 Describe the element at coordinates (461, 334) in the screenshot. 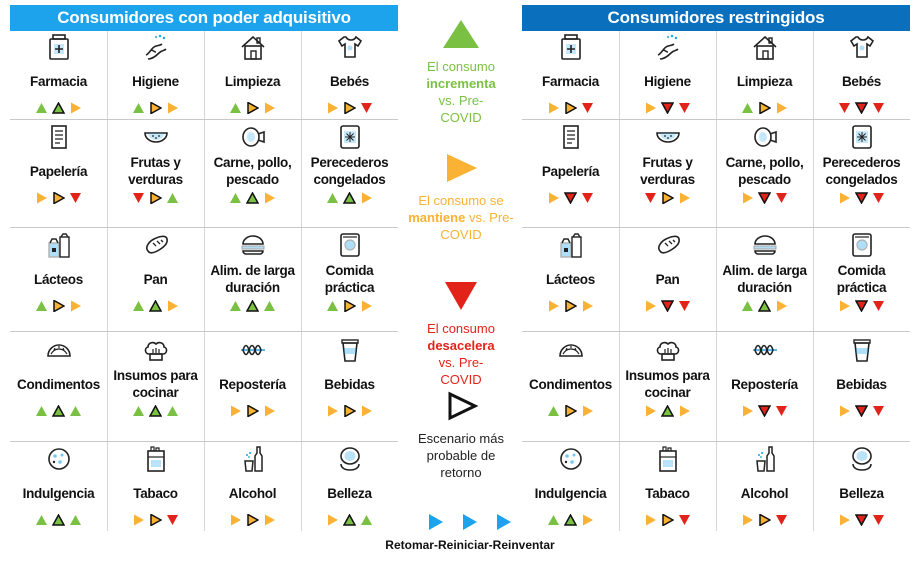

I see `legend-decrease: El consumo desacelera vs. Pre-COVID` at that location.